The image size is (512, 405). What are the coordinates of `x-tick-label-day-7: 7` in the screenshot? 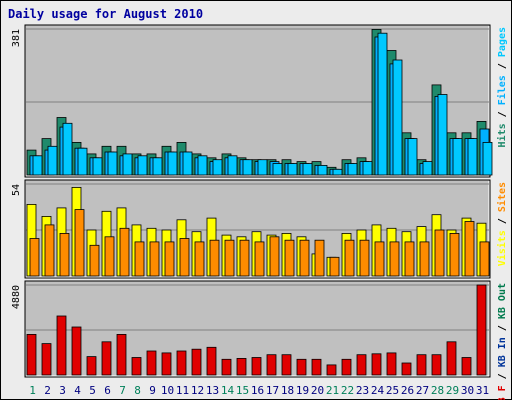 It's located at (122, 390).